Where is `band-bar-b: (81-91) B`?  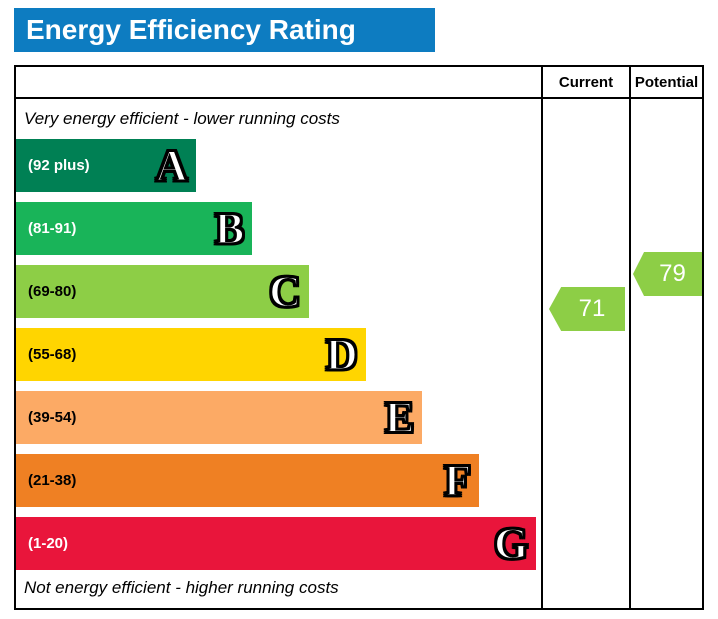 band-bar-b: (81-91) B is located at coordinates (134, 228).